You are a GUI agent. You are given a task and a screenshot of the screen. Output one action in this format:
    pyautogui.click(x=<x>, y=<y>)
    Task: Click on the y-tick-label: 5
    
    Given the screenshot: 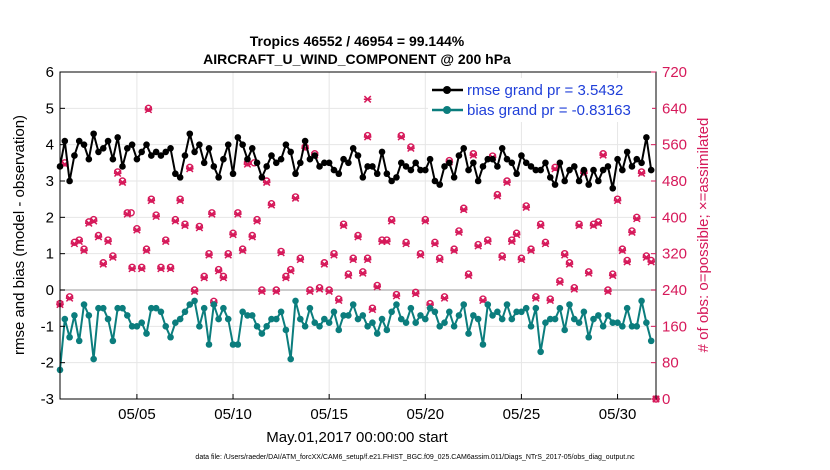 What is the action you would take?
    pyautogui.click(x=50, y=108)
    